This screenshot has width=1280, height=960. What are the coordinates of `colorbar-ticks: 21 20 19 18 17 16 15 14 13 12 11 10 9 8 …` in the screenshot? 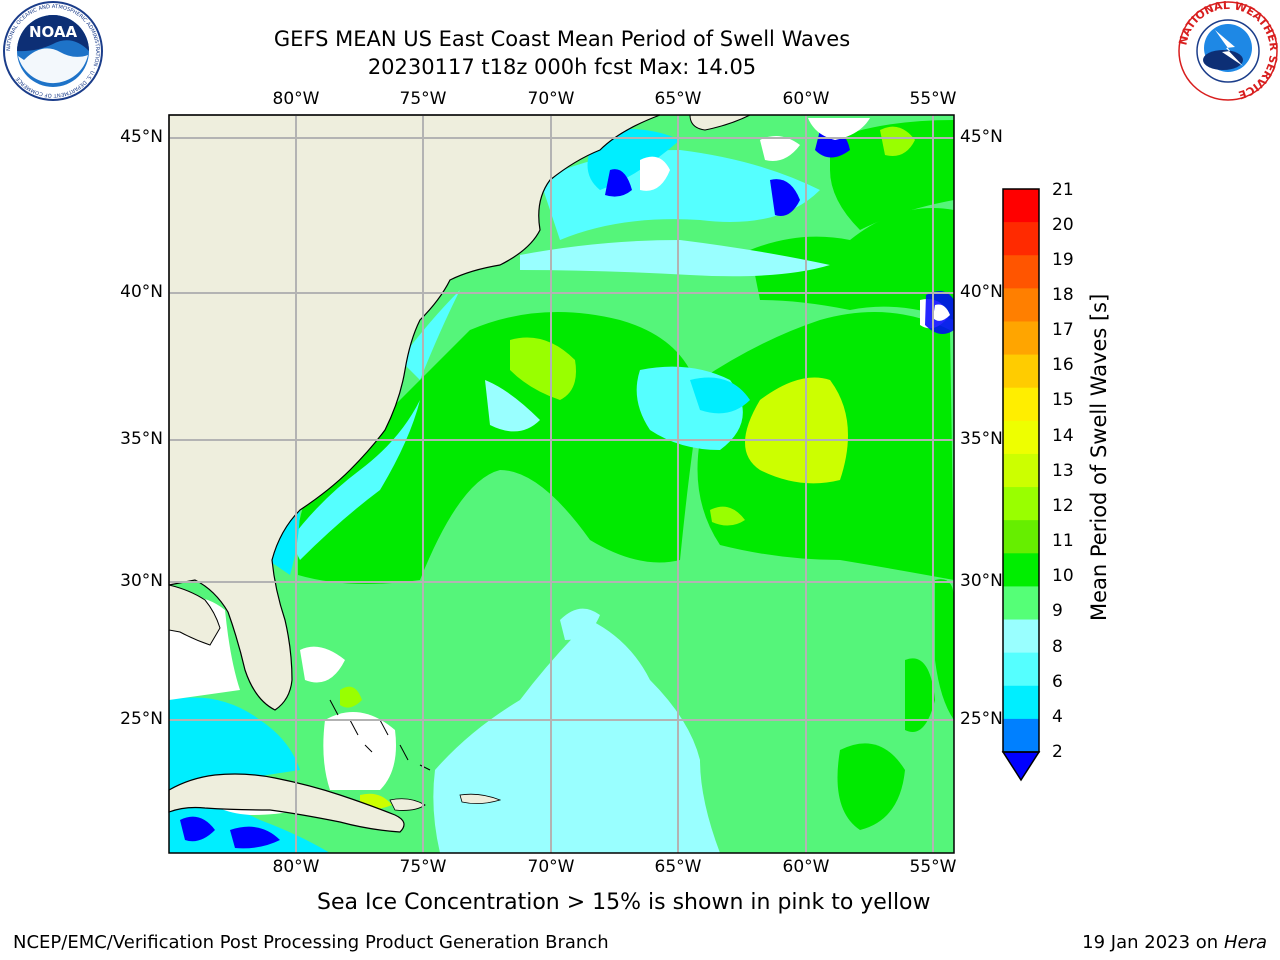 It's located at (1082, 480).